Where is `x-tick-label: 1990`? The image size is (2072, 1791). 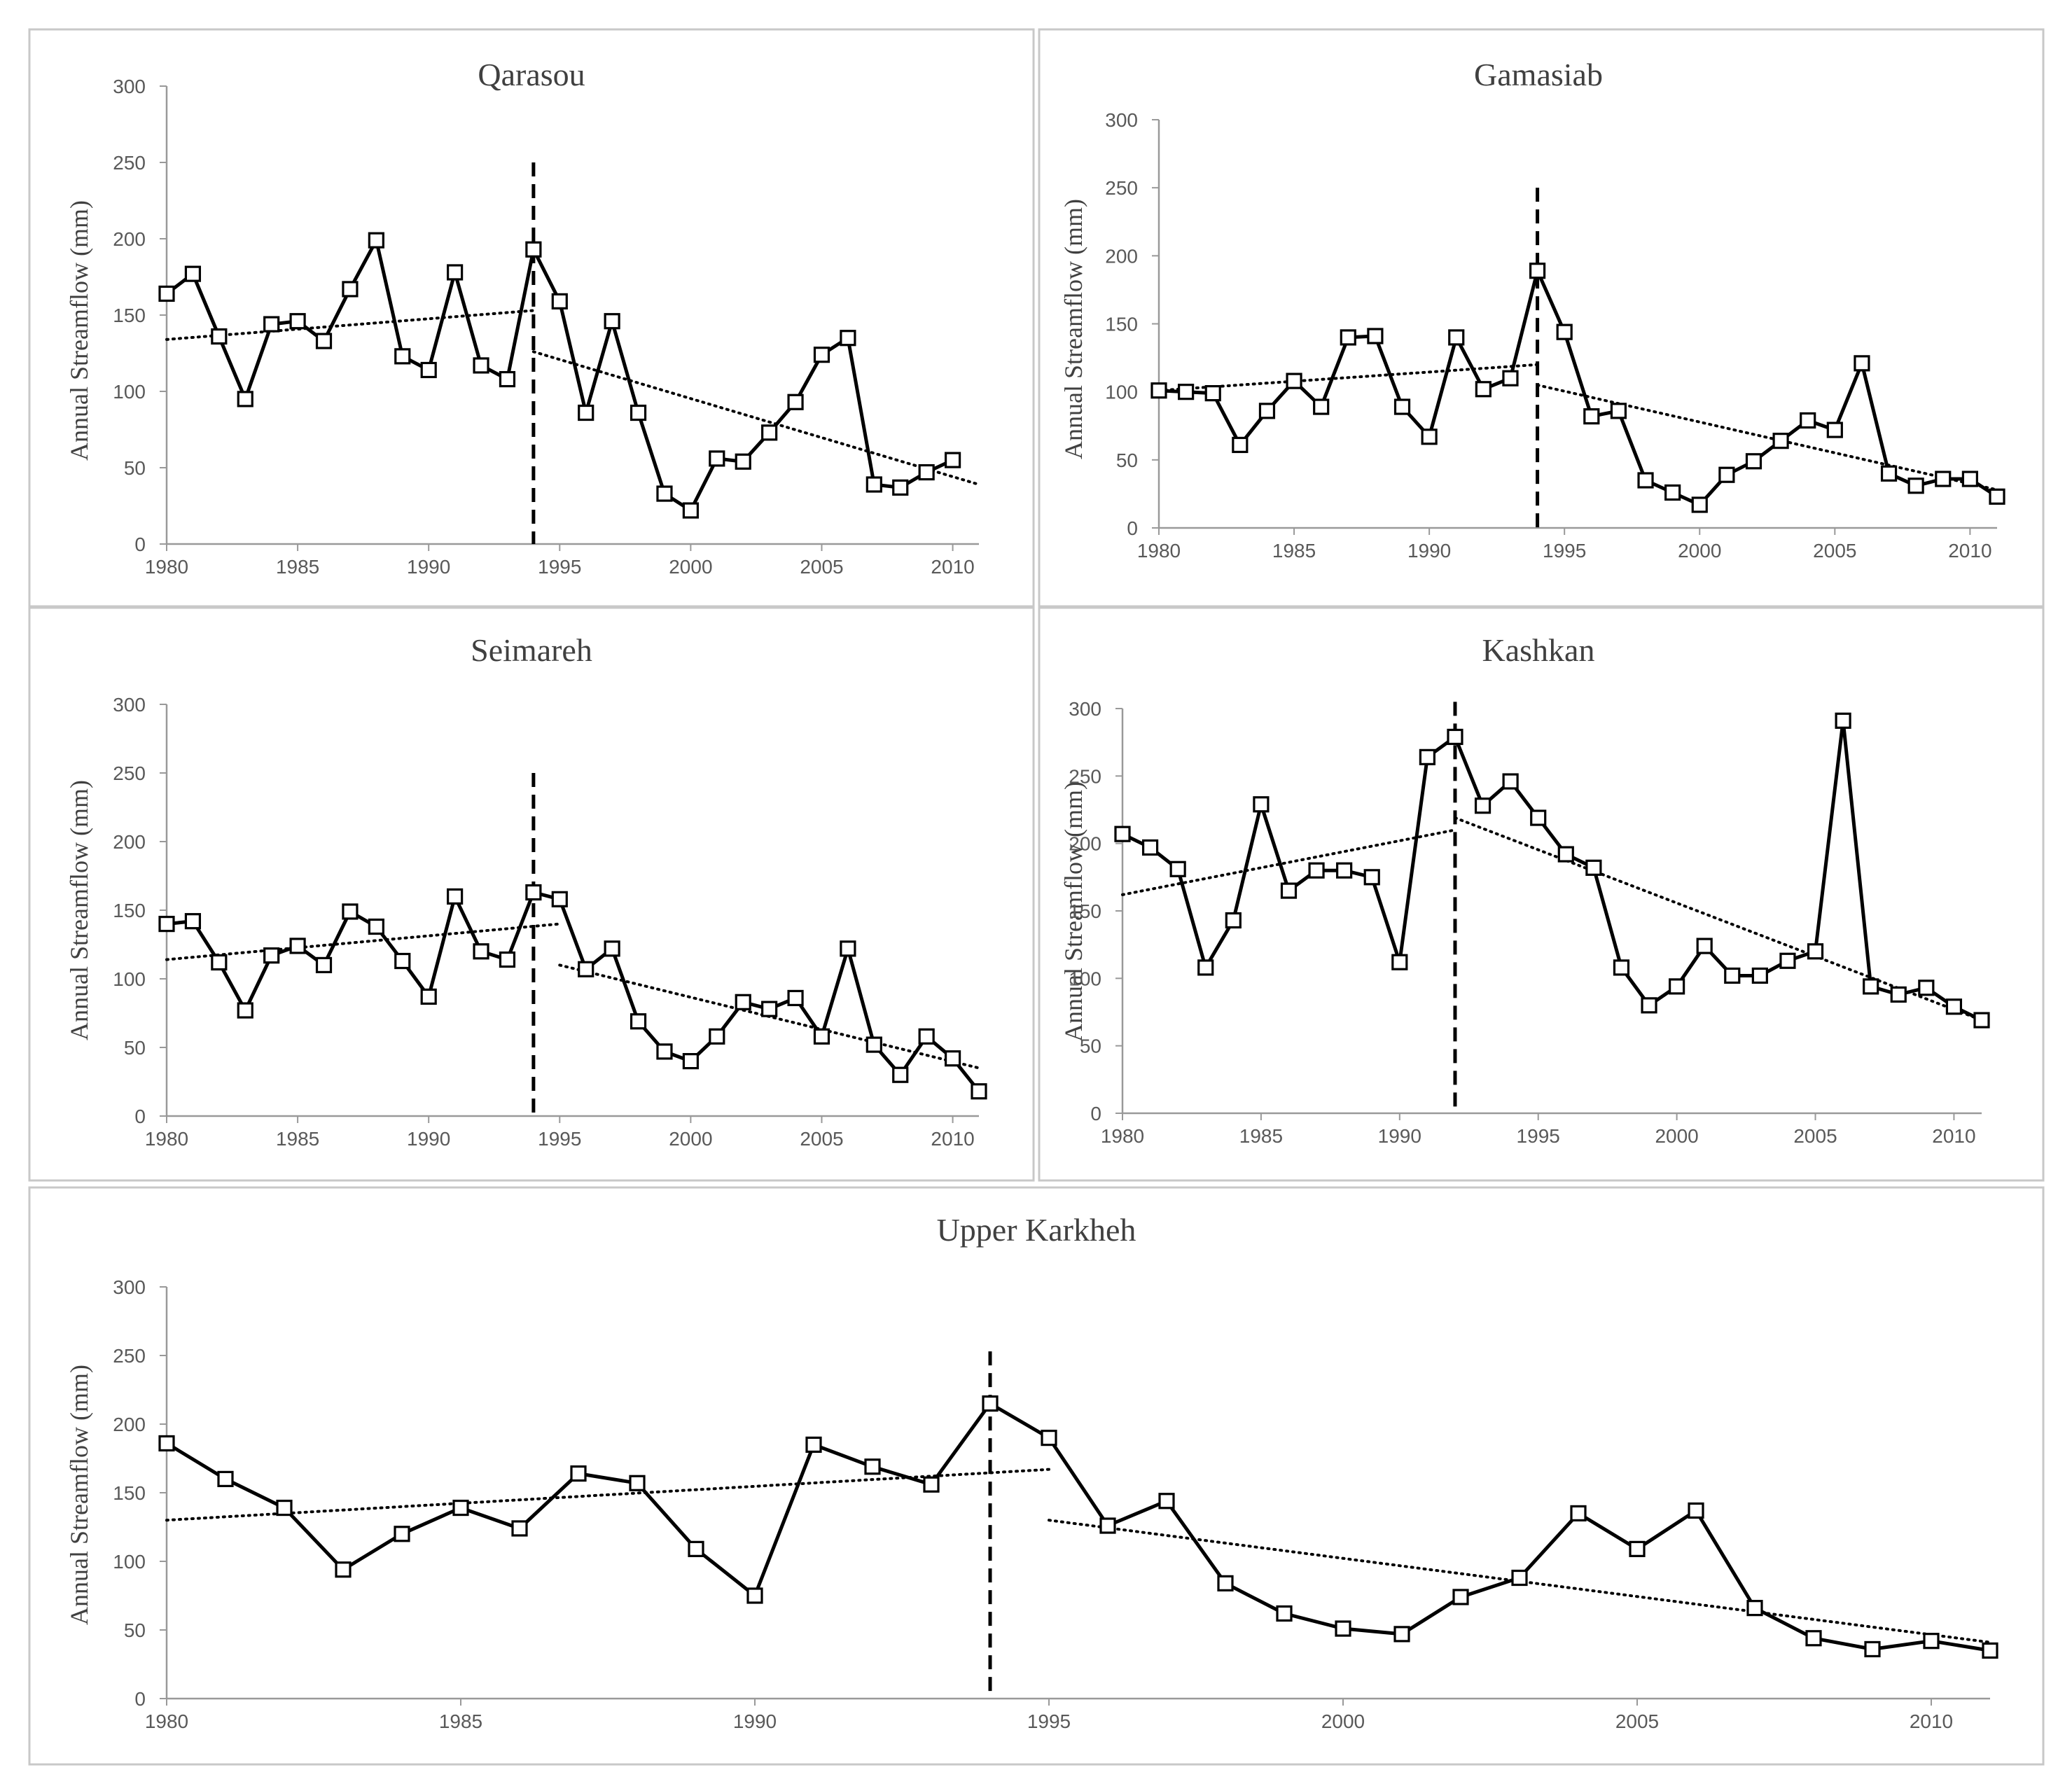 x-tick-label: 1990 is located at coordinates (755, 1721).